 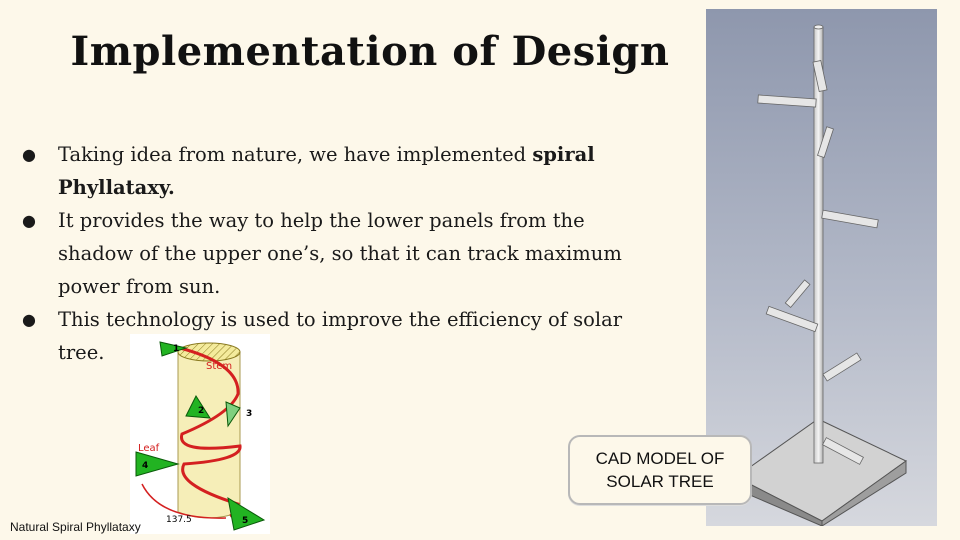 What do you see at coordinates (246, 513) in the screenshot?
I see `leaf-5-icon` at bounding box center [246, 513].